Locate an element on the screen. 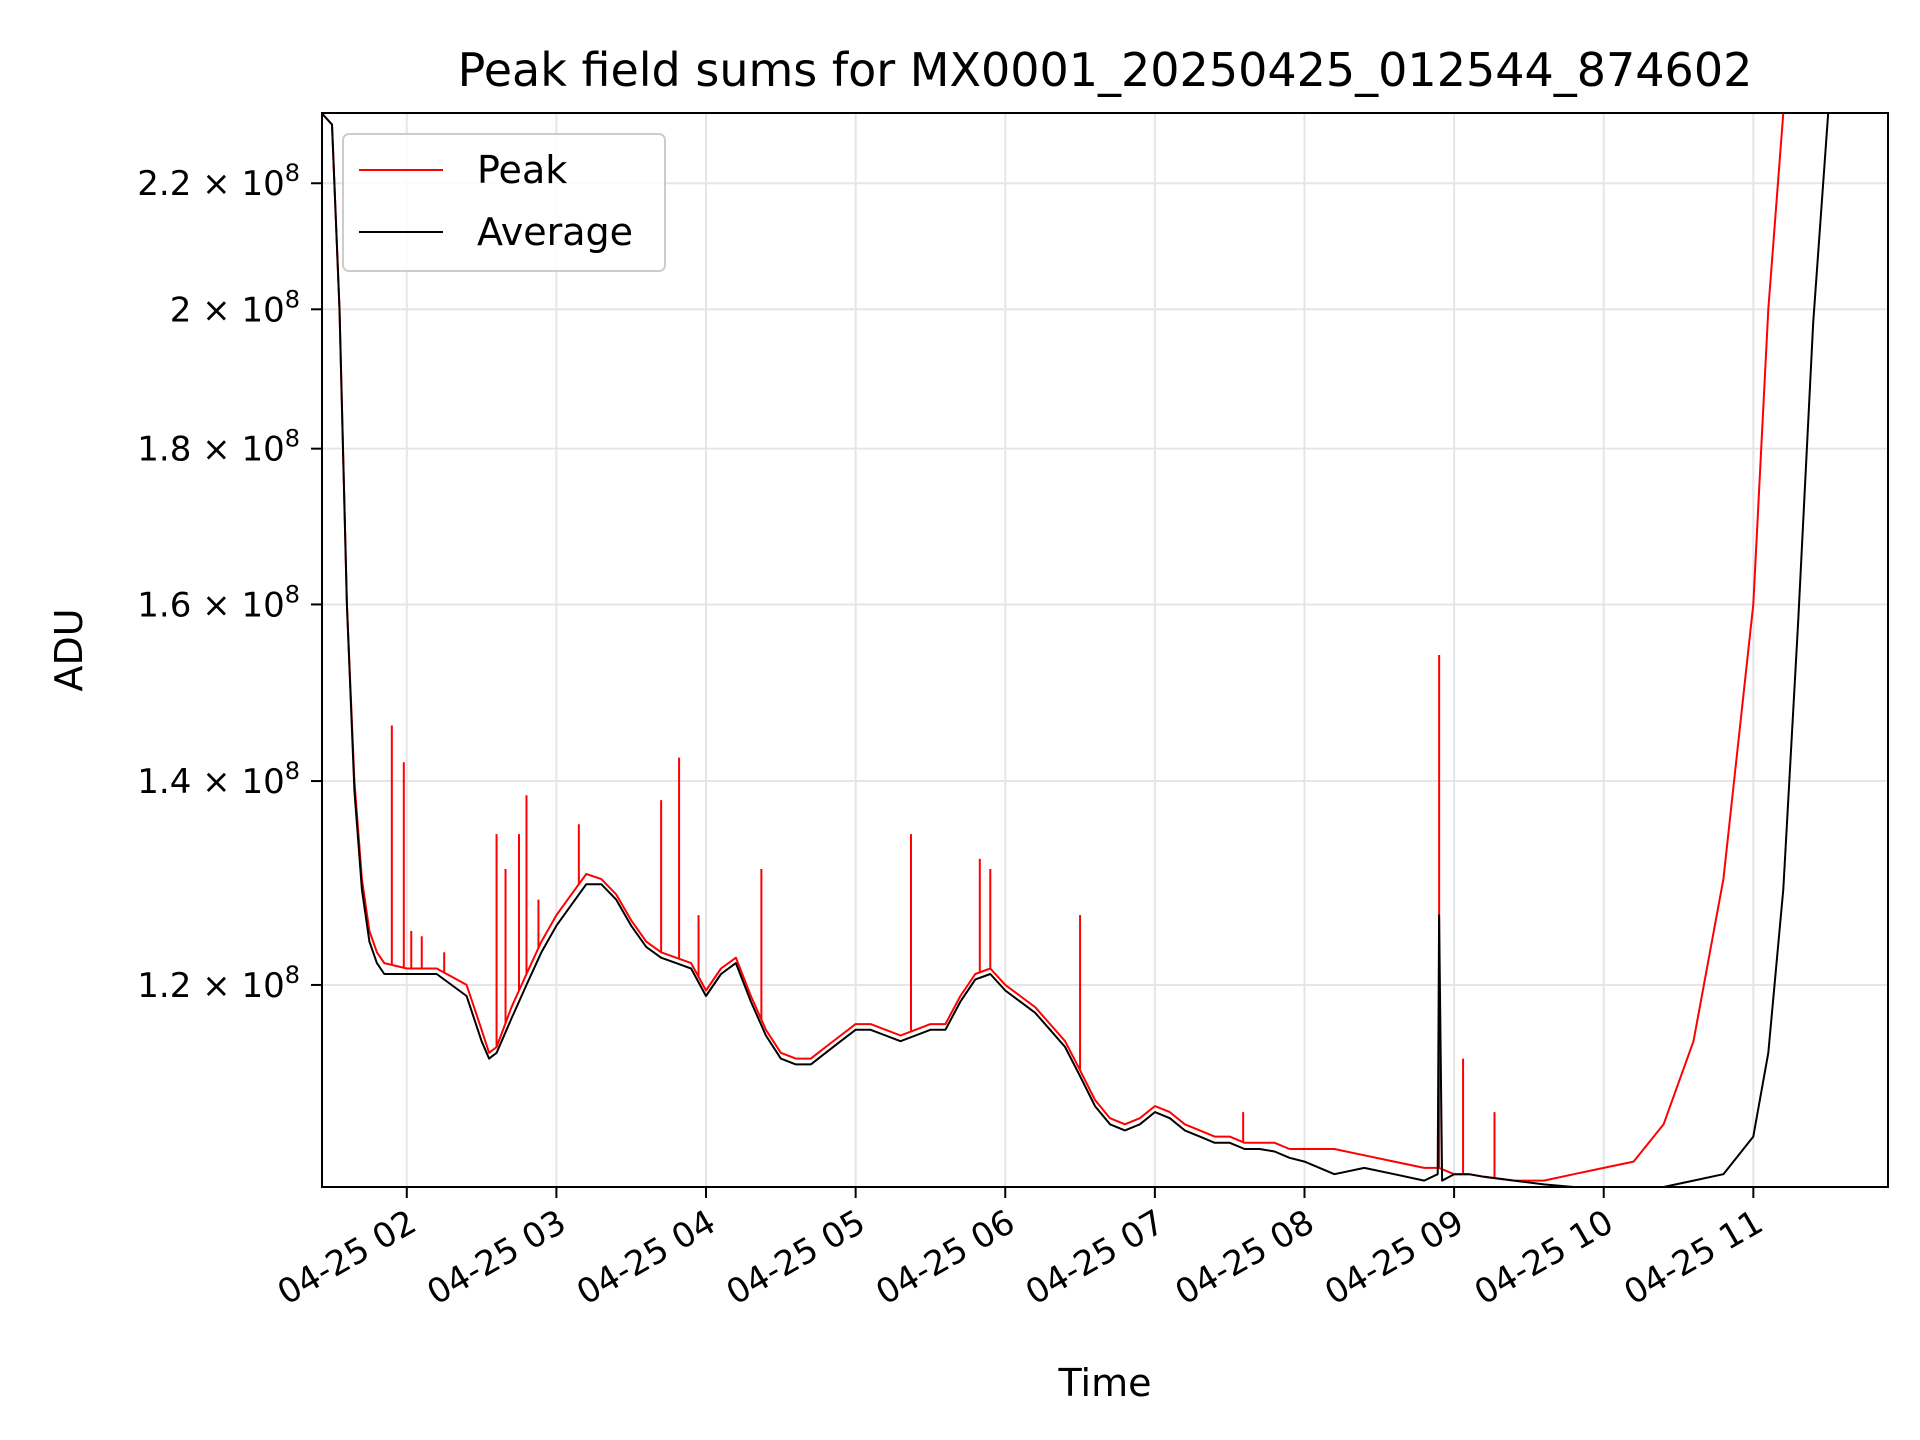 Image resolution: width=1920 pixels, height=1440 pixels. y-tick-label: 2 × 108 is located at coordinates (235, 307).